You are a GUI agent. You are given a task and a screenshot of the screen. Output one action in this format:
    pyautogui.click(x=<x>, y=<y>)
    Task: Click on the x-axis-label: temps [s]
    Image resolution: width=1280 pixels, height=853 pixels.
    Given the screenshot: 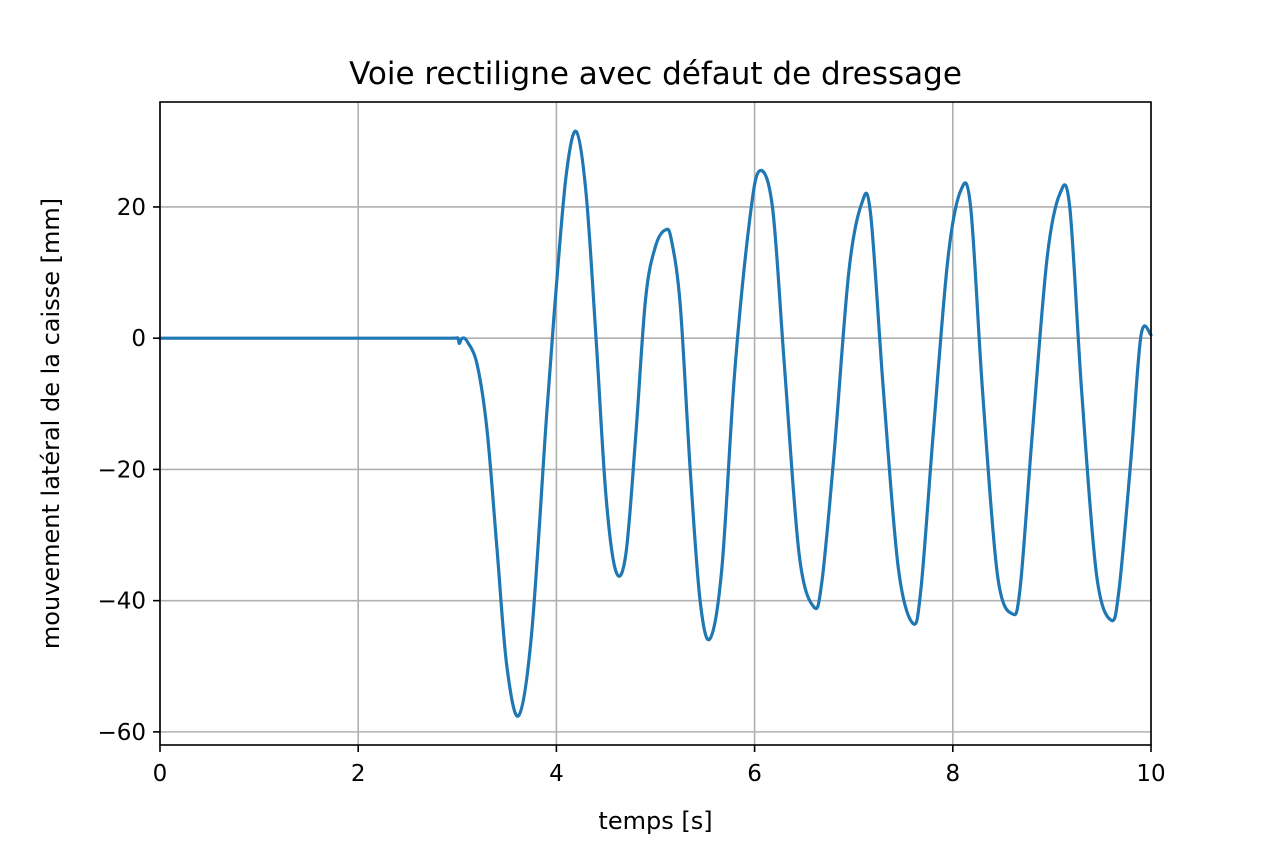 What is the action you would take?
    pyautogui.click(x=655, y=821)
    